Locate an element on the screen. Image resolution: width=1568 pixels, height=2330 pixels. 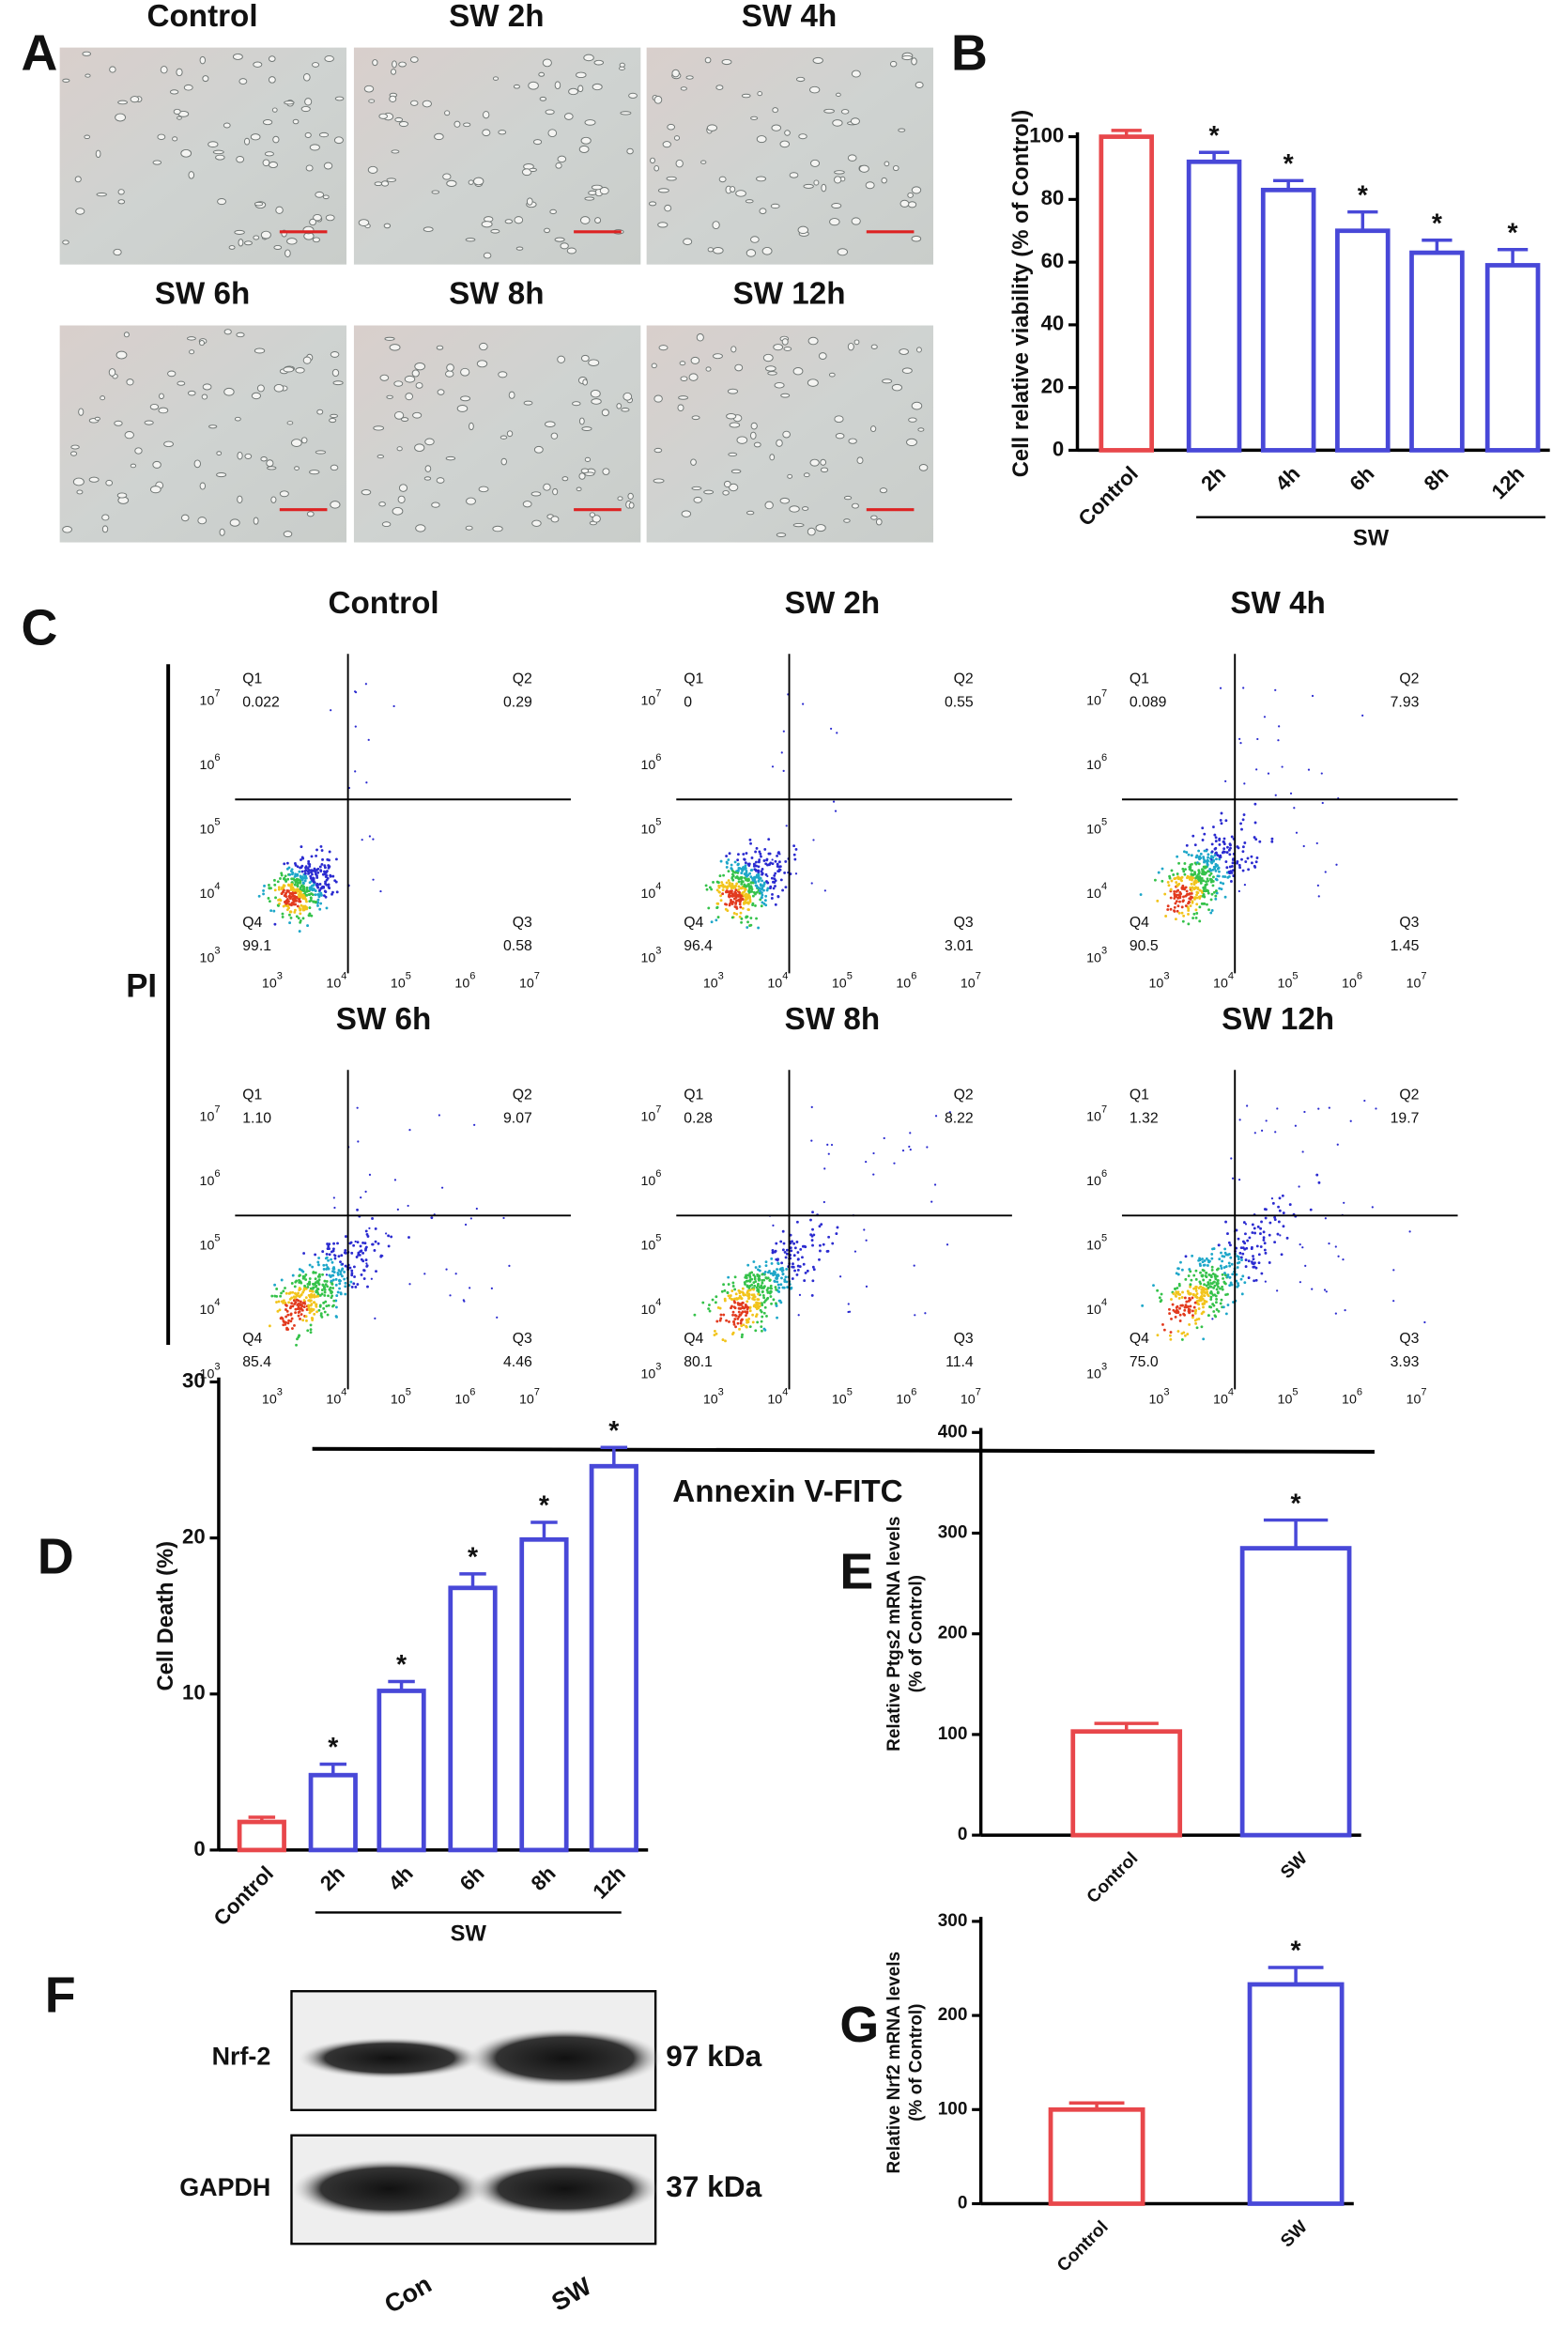
tick-base: 10 is located at coordinates (648, 700).